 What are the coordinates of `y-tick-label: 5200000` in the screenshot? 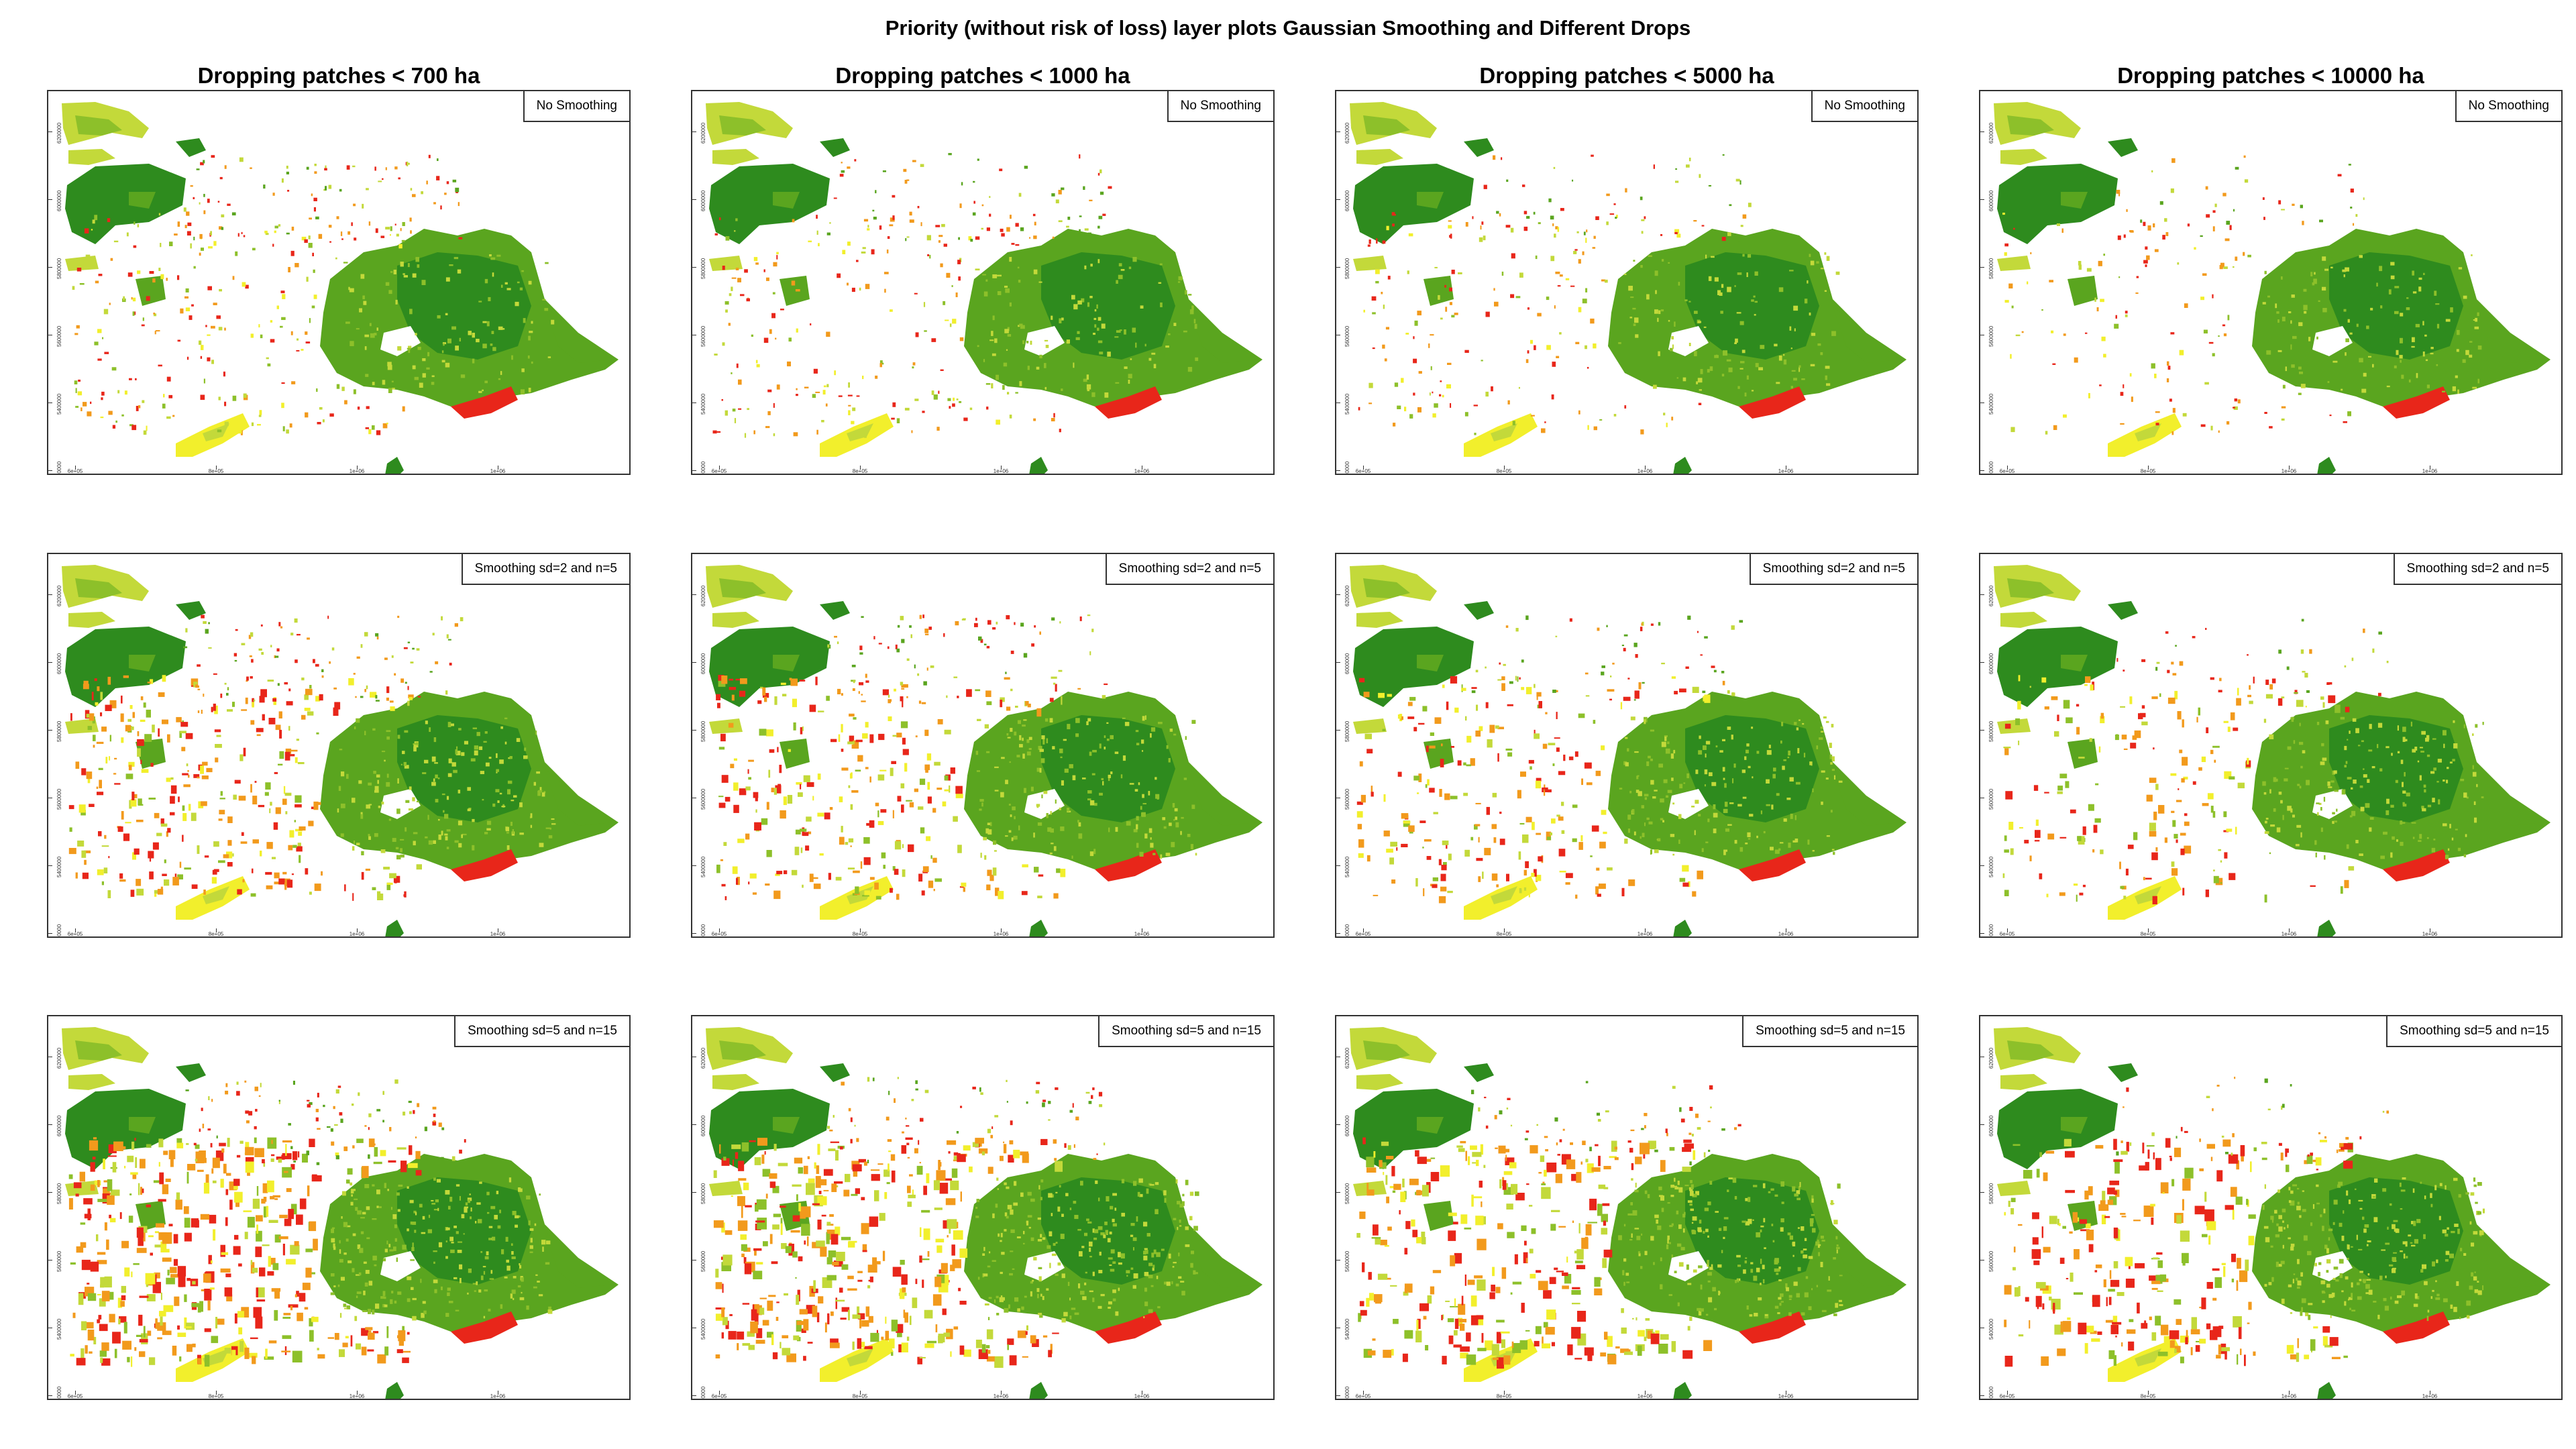 It's located at (1991, 931).